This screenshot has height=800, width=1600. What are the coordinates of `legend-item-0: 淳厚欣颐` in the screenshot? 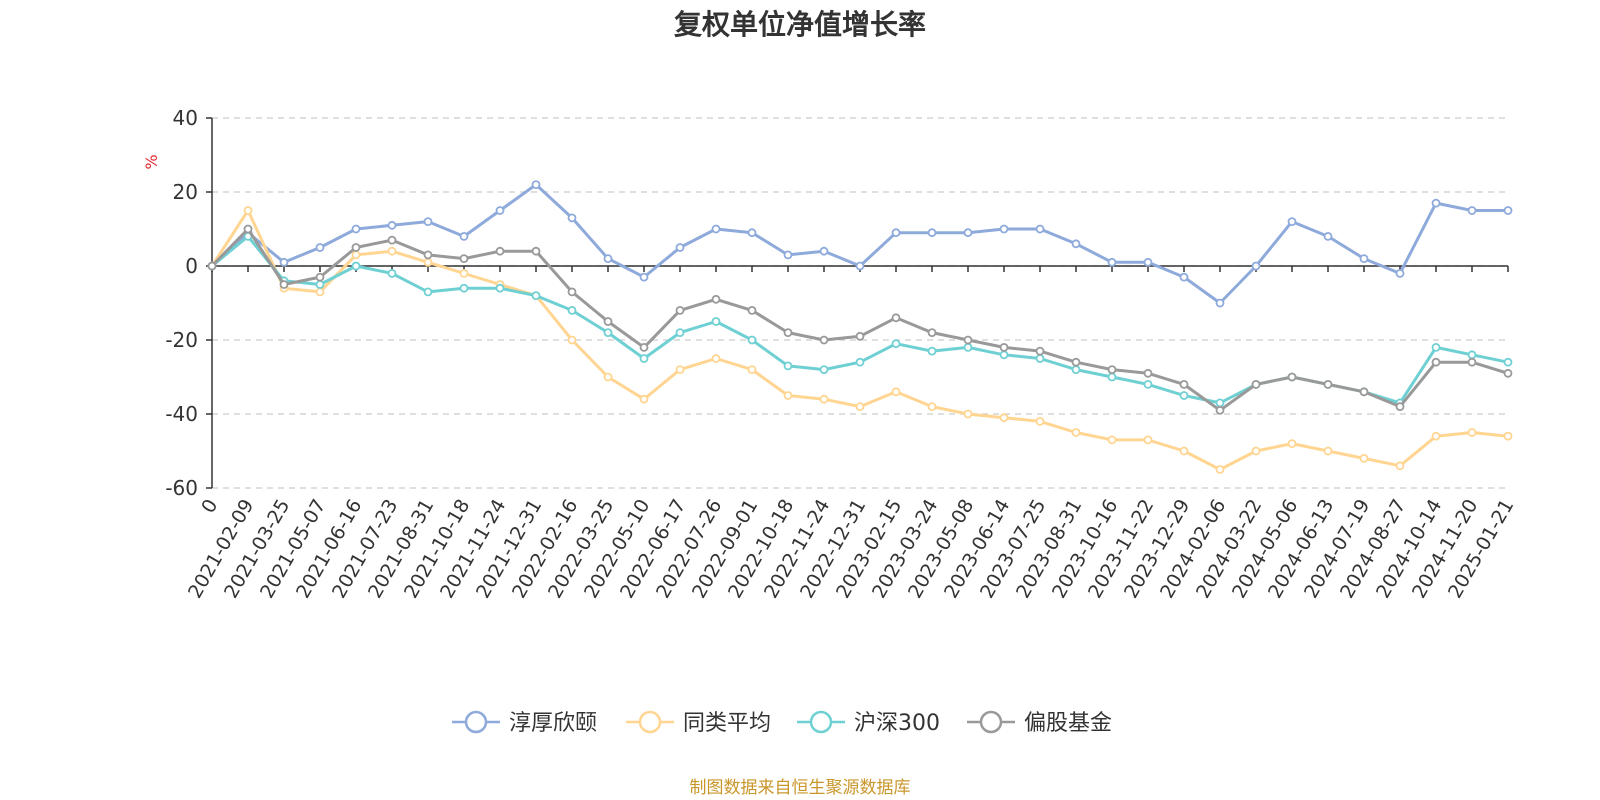 It's located at (524, 723).